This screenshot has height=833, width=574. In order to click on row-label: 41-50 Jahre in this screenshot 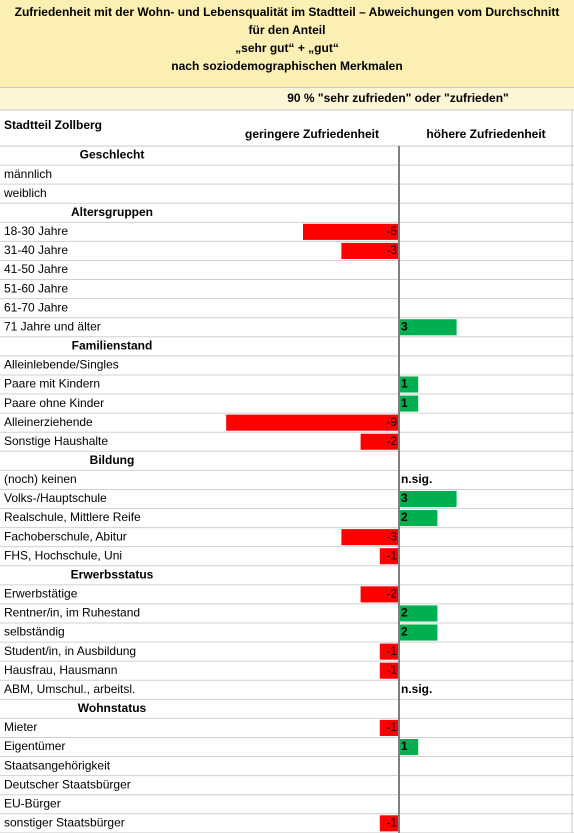, I will do `click(36, 269)`.